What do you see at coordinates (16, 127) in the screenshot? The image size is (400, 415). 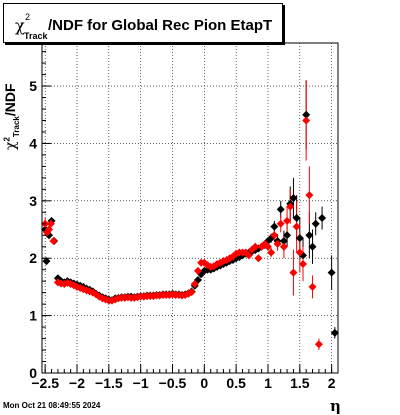 I see `y-axis-subscript: Track` at bounding box center [16, 127].